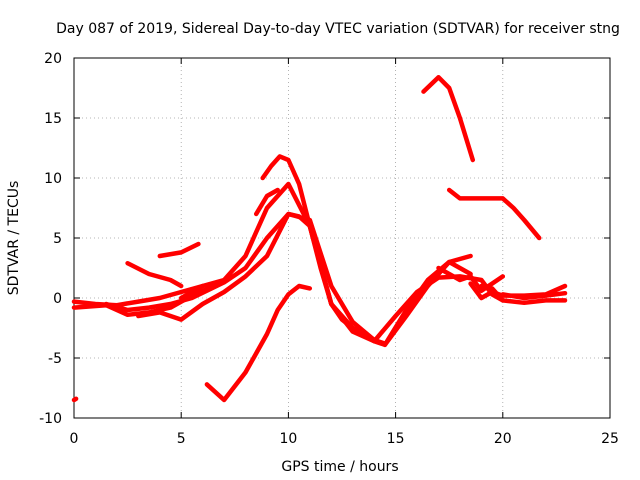 The image size is (640, 480). I want to click on y-tick-label: 15, so click(53, 119).